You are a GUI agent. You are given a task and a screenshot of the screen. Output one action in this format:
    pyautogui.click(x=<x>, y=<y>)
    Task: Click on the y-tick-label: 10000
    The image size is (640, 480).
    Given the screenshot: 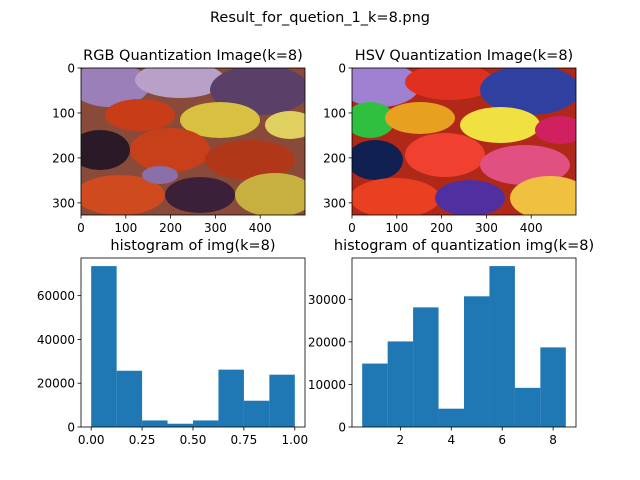 What is the action you would take?
    pyautogui.click(x=327, y=385)
    